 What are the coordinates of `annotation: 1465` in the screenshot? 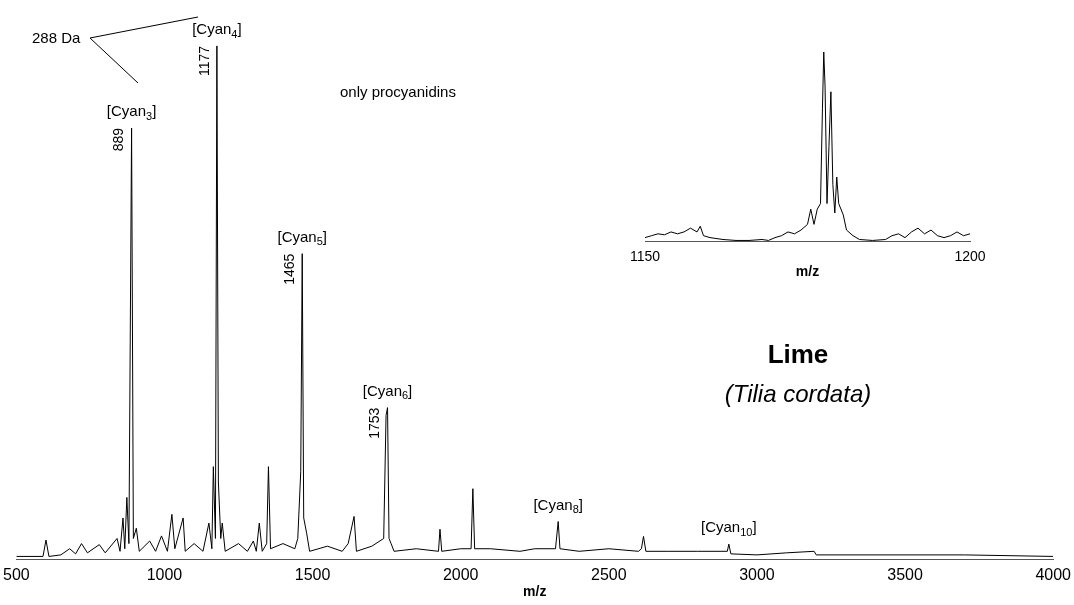 It's located at (289, 269).